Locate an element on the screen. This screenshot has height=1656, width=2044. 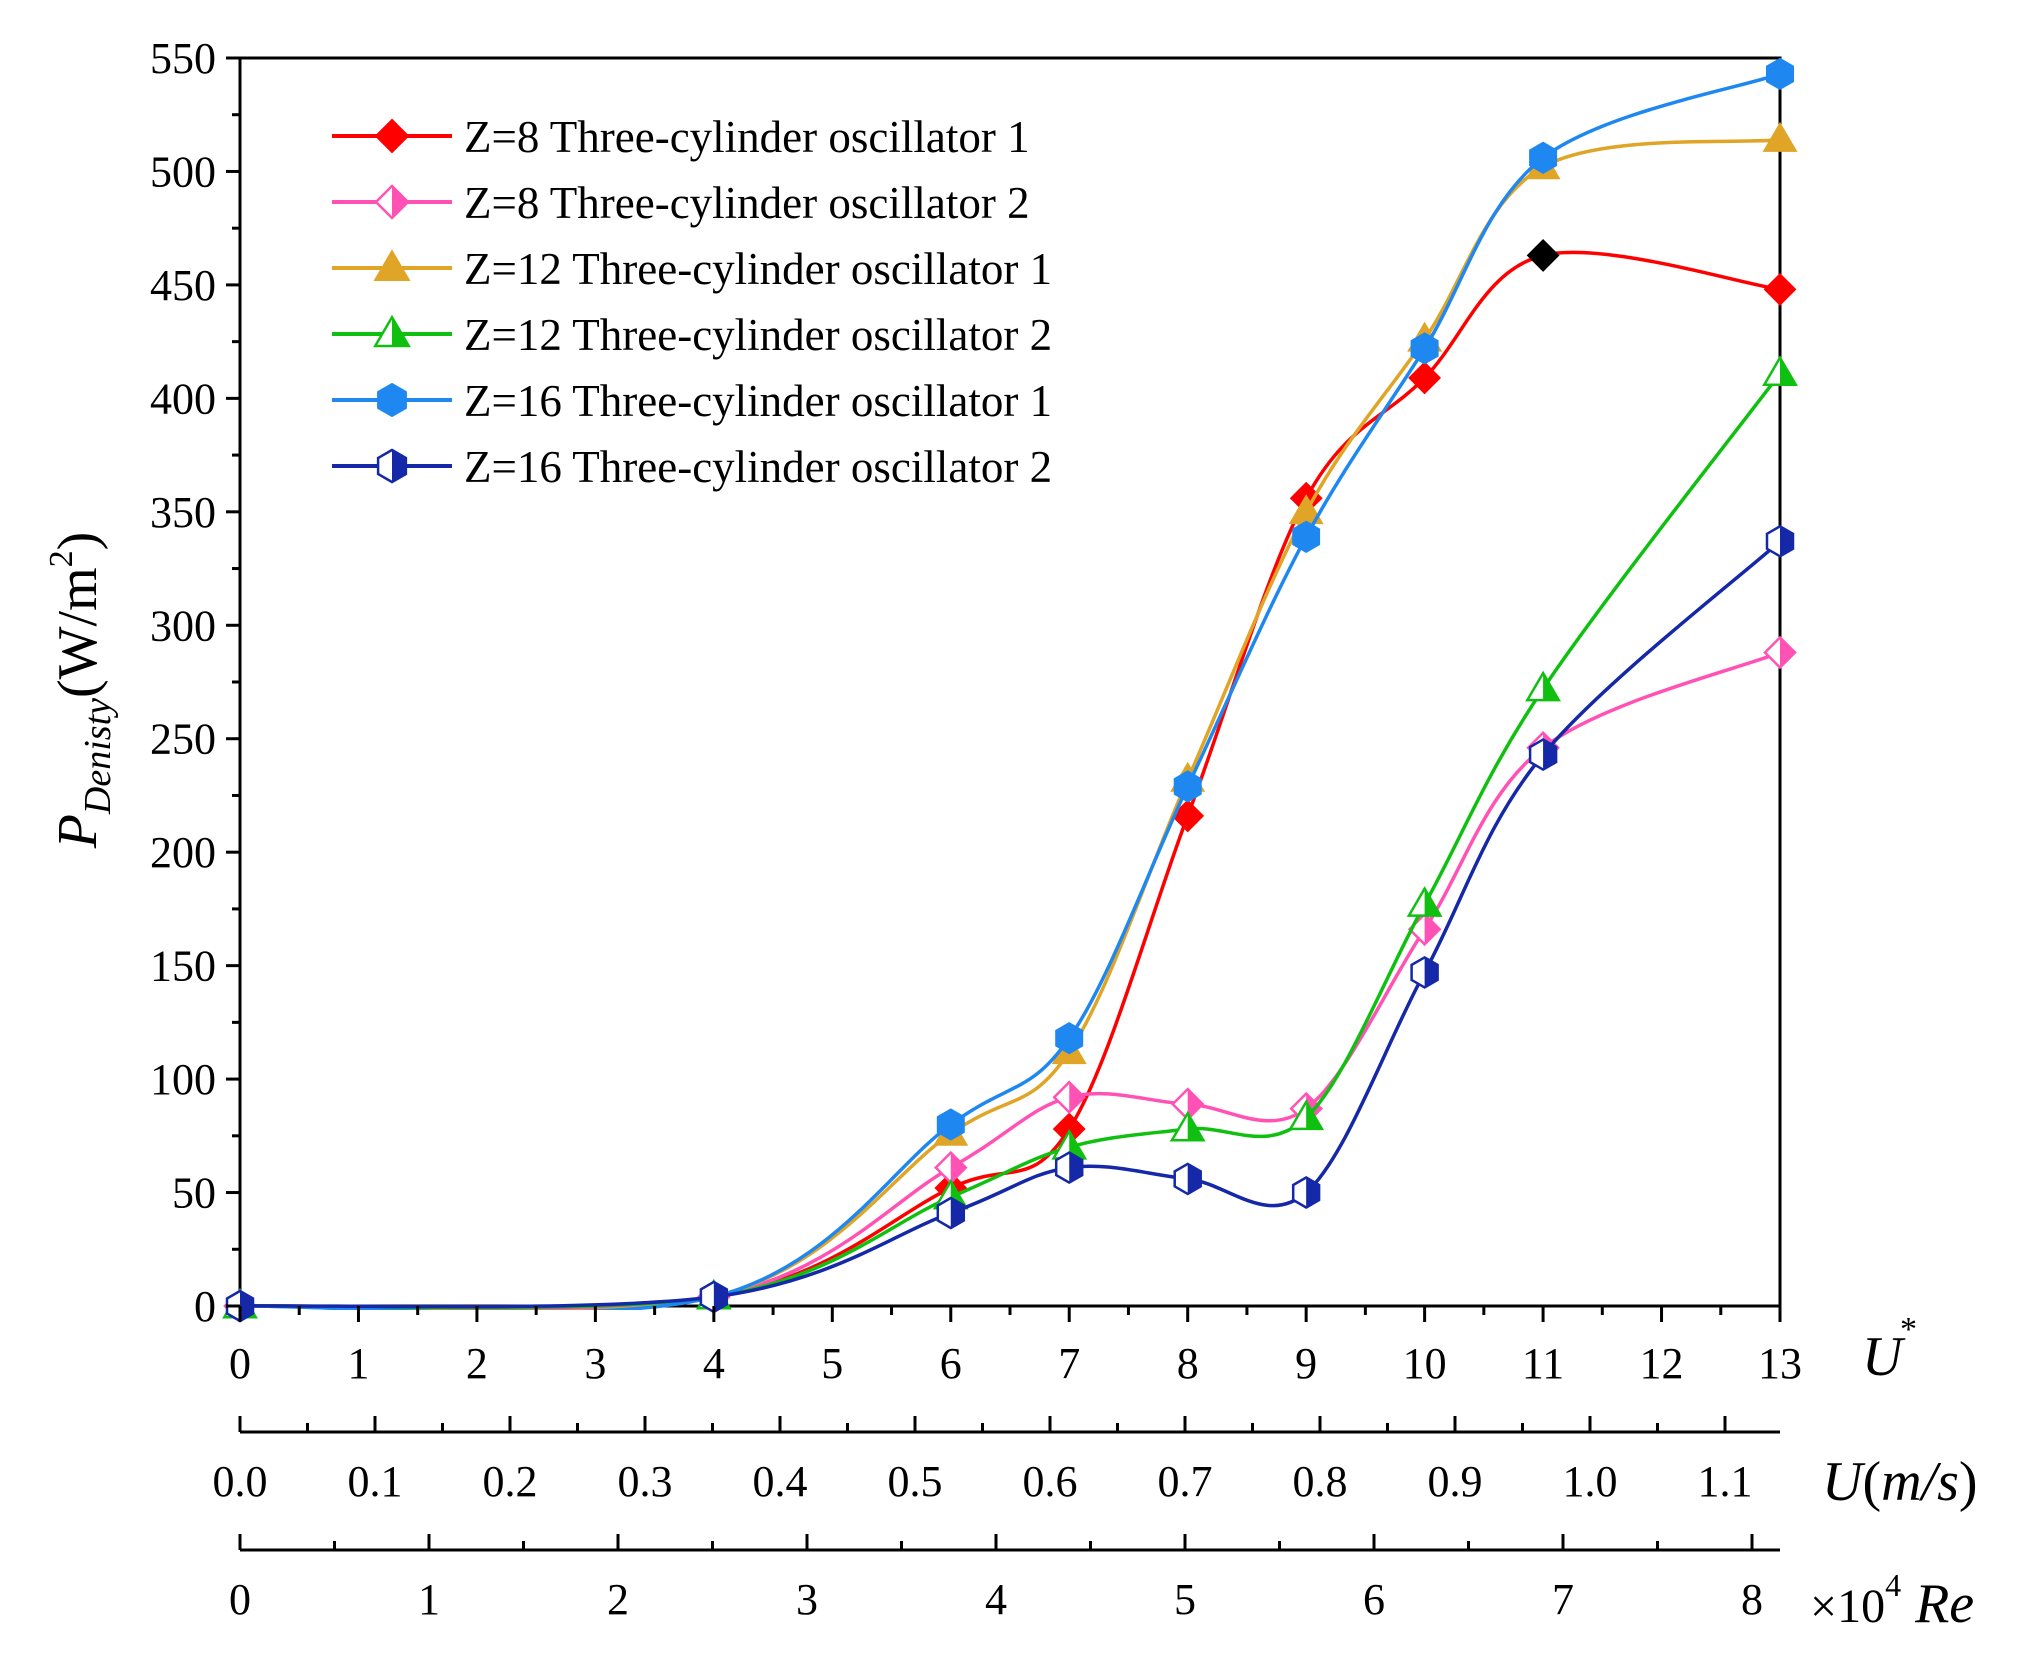
y-tick-label: 0 is located at coordinates (205, 1306).